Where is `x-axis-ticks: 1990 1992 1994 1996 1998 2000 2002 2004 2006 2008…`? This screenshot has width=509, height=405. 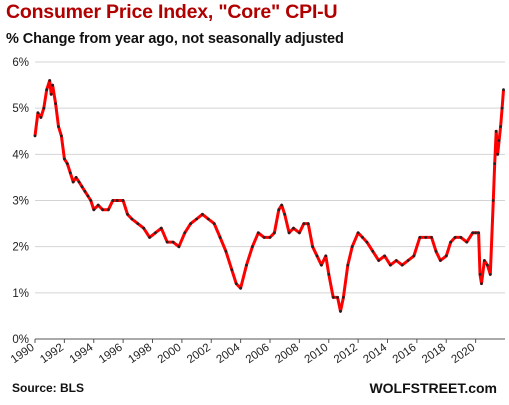 x-axis-ticks: 1990 1992 1994 1996 1998 2000 2002 2004 2006 2008… is located at coordinates (243, 352).